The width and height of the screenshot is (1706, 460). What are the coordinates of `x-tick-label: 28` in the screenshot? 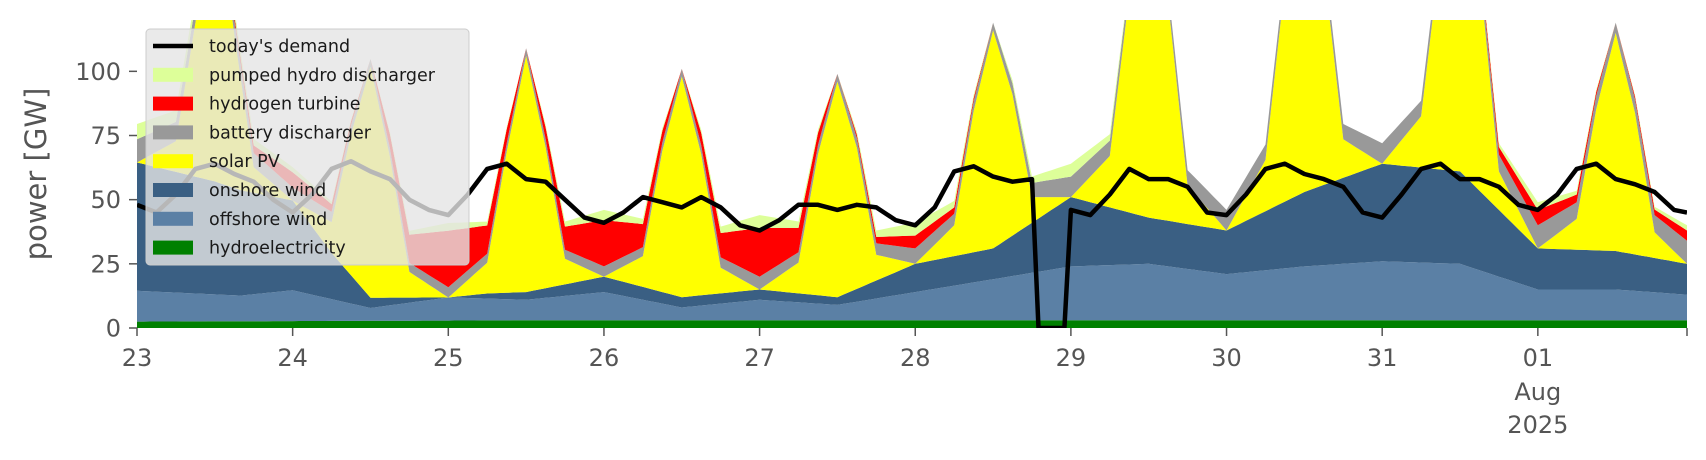 It's located at (915, 358).